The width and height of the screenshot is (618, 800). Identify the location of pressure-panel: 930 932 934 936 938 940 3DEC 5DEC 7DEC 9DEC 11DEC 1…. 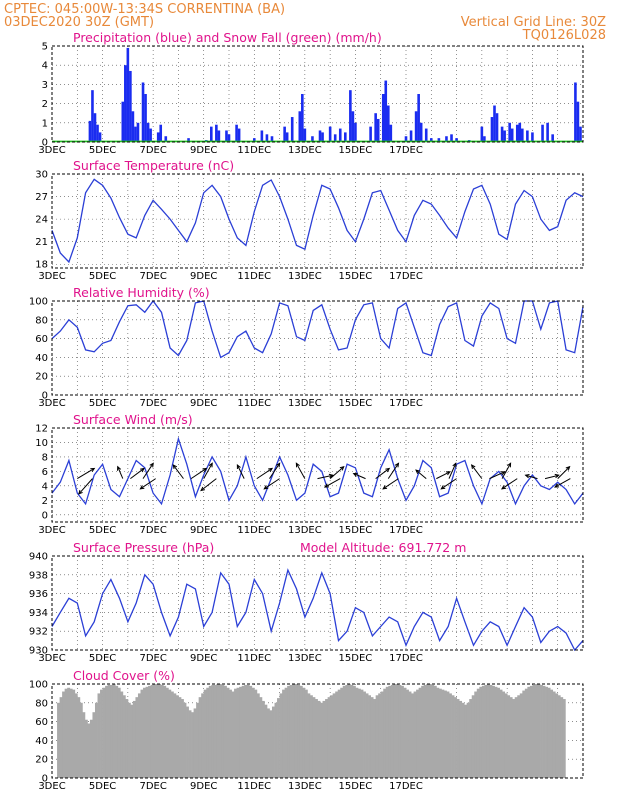
(306, 602).